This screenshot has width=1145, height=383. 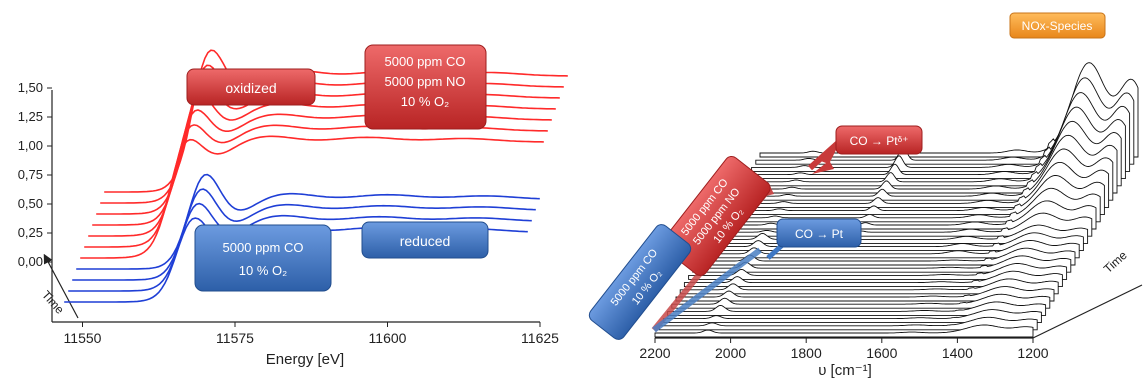 I want to click on xanes-y-tick-label: 0,00, so click(x=30, y=261).